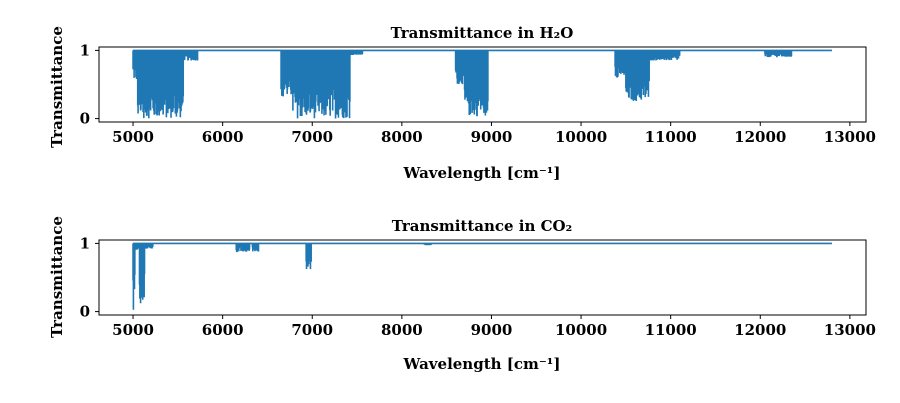 This screenshot has height=403, width=900. I want to click on chart-title: Transmittance in H₂O, so click(482, 33).